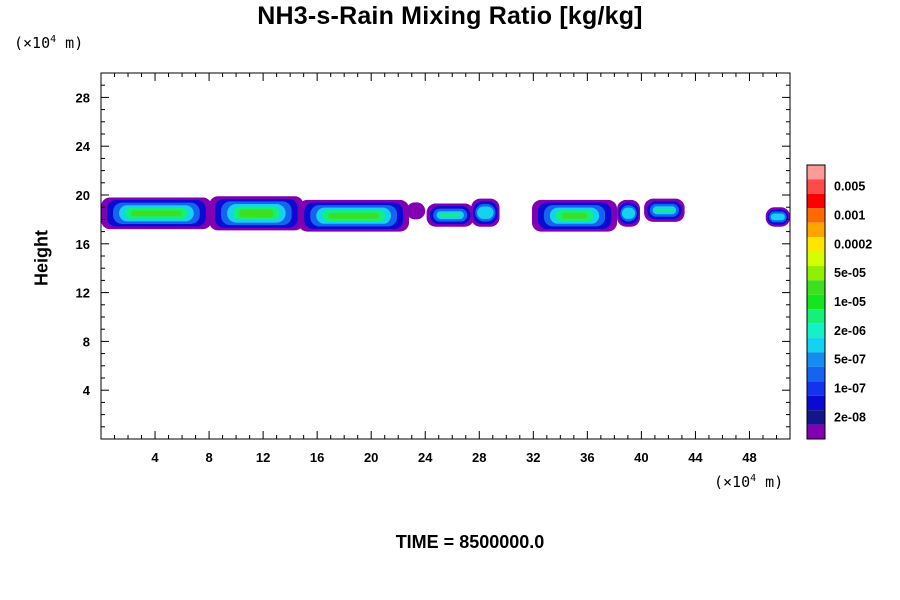 The width and height of the screenshot is (900, 600). I want to click on y-tick-label: 28, so click(83, 97).